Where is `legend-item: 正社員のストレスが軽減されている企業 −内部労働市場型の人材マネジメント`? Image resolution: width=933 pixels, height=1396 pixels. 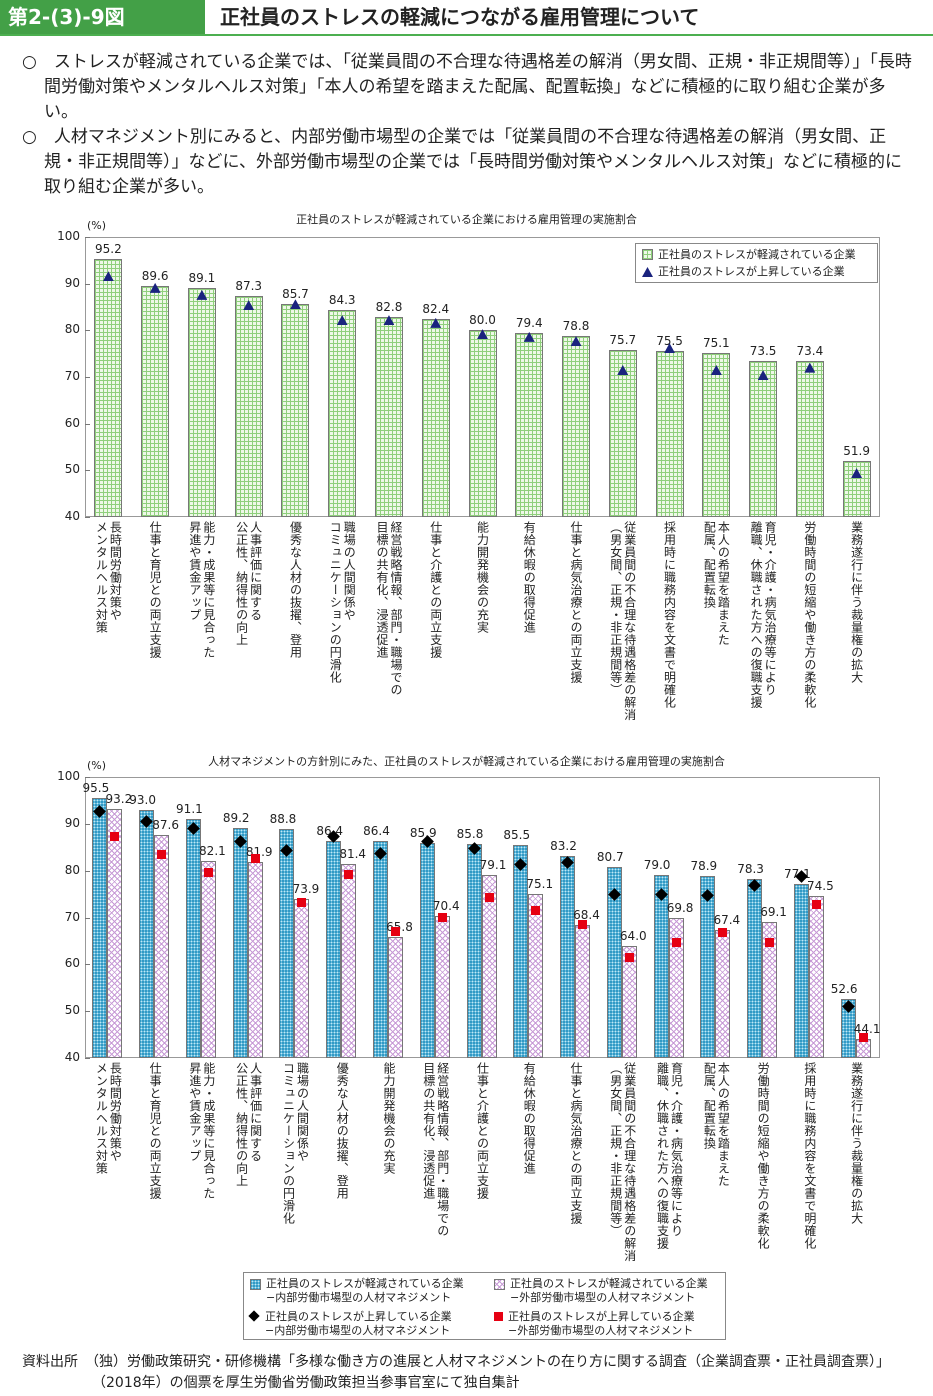 legend-item: 正社員のストレスが軽減されている企業 −内部労働市場型の人材マネジメント is located at coordinates (357, 1291).